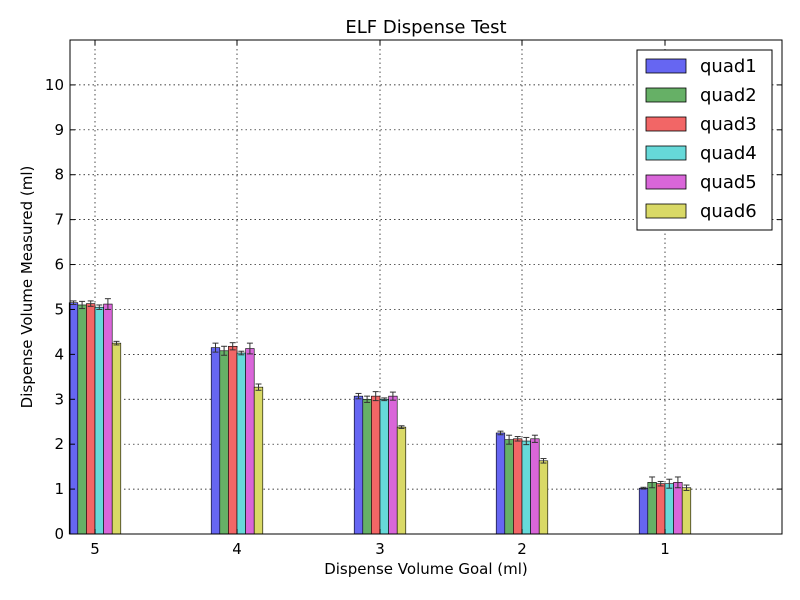  Describe the element at coordinates (59, 444) in the screenshot. I see `y-tick-label: 2` at that location.